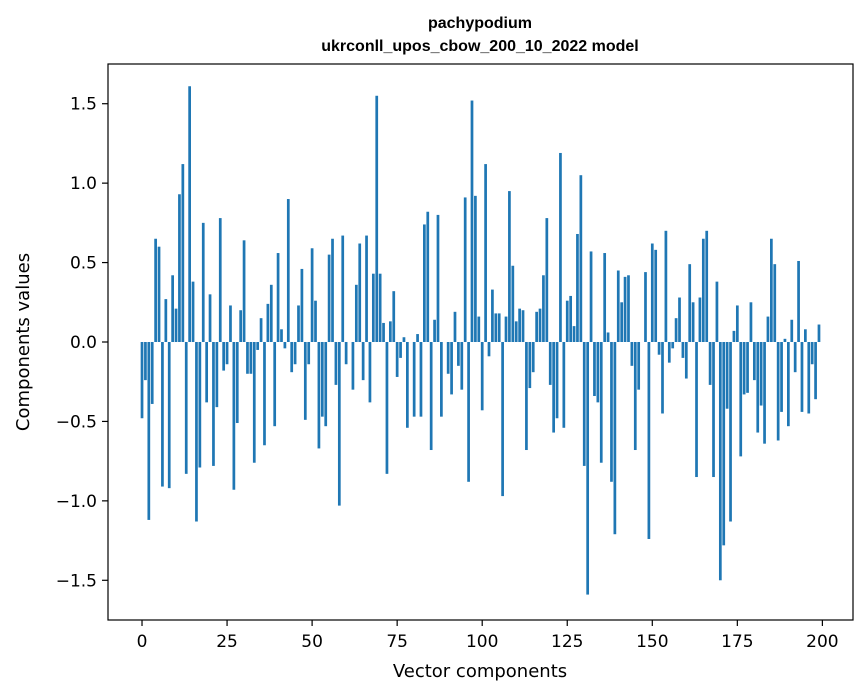  What do you see at coordinates (567, 642) in the screenshot?
I see `x-tick-label: 125` at bounding box center [567, 642].